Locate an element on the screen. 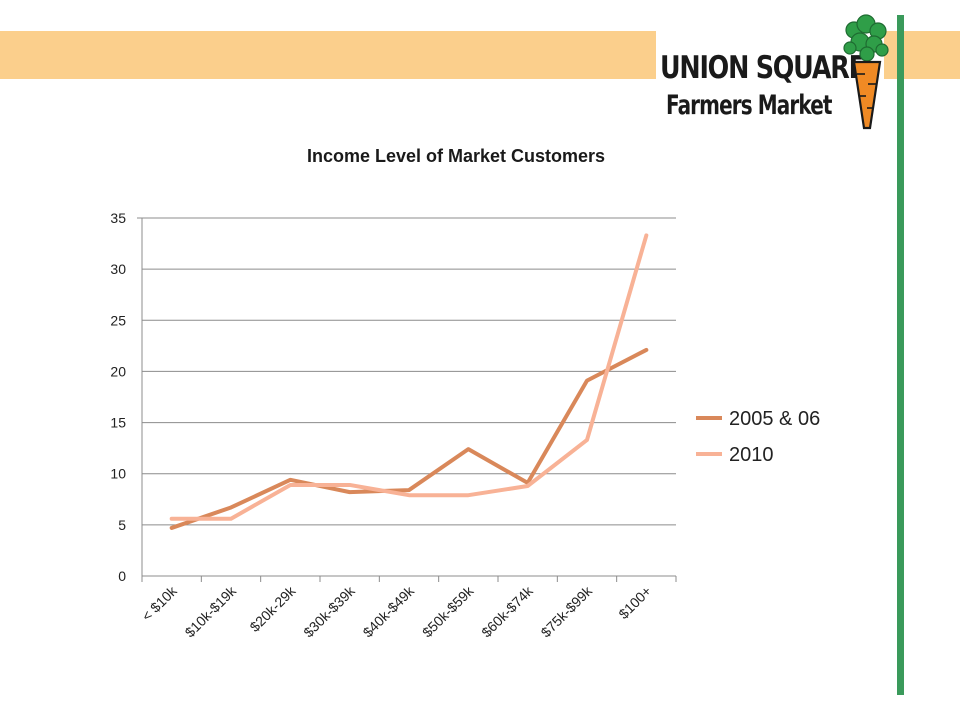 The height and width of the screenshot is (720, 960). x-tick-label: $50k-$59k is located at coordinates (448, 611).